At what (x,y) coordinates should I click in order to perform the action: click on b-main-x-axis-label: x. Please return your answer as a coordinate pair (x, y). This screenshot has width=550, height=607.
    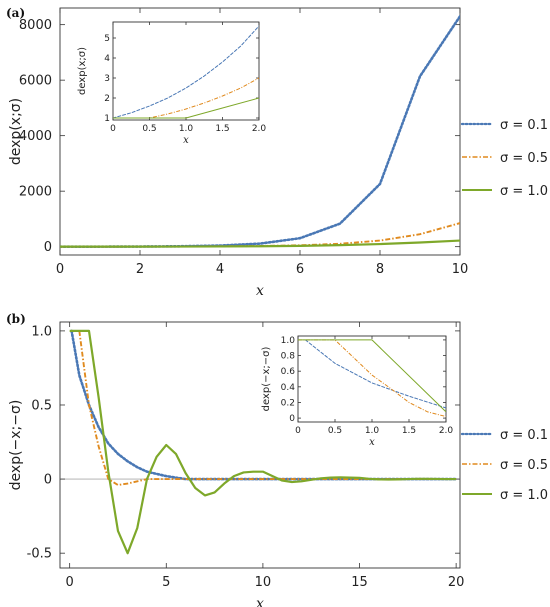
    Looking at the image, I should click on (260, 601).